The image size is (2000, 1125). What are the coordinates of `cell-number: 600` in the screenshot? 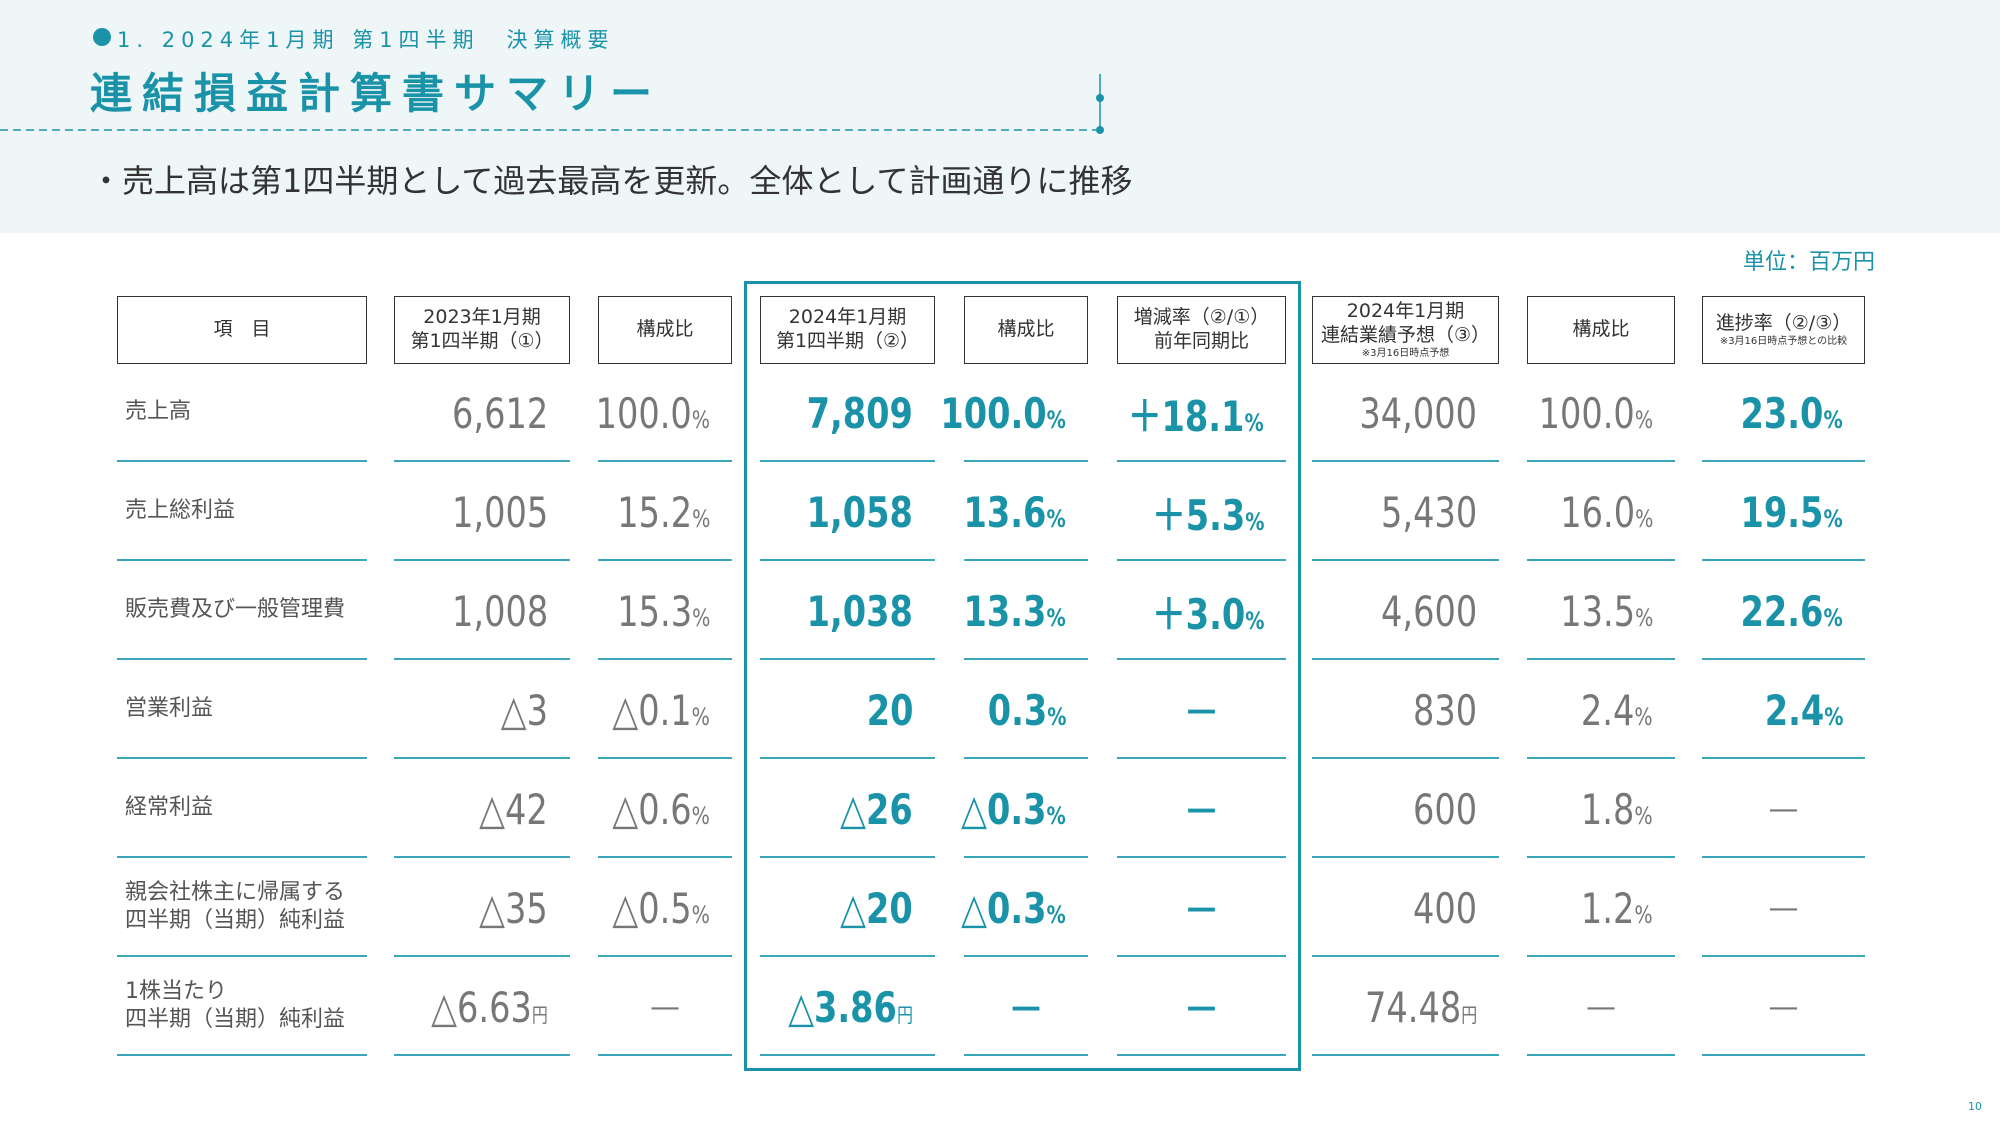 It's located at (1444, 809).